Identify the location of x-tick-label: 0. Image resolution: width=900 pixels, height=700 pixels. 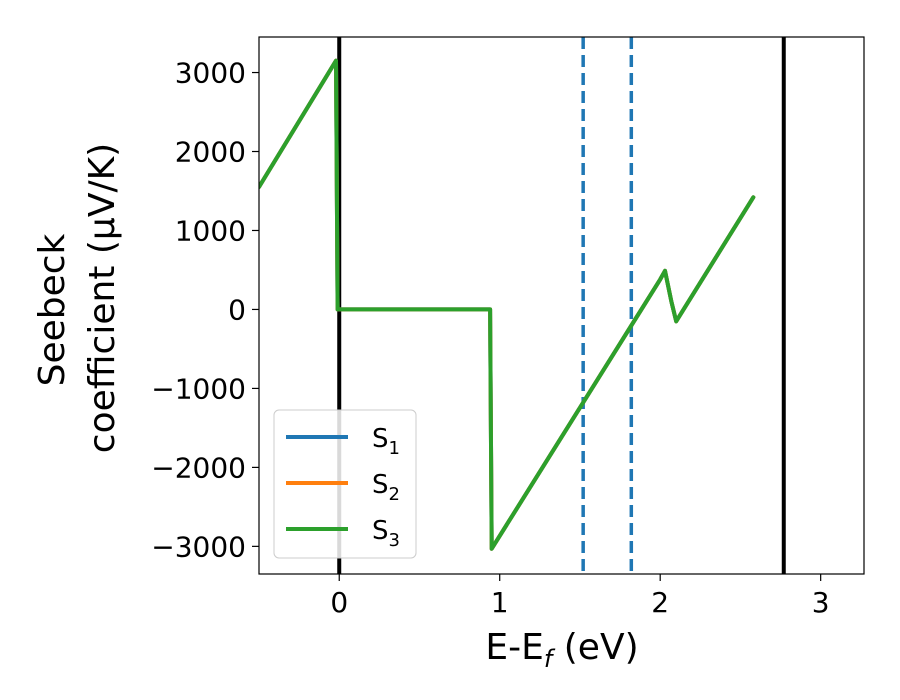
(339, 602).